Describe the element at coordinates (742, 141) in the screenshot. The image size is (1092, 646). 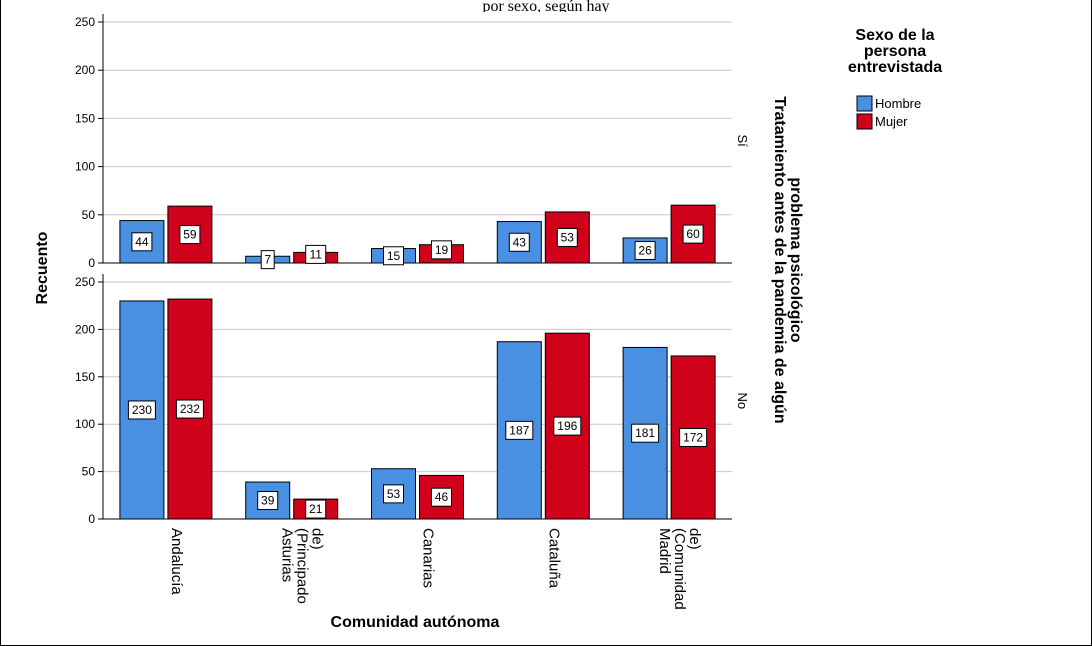
I see `panel-label: Sí` at that location.